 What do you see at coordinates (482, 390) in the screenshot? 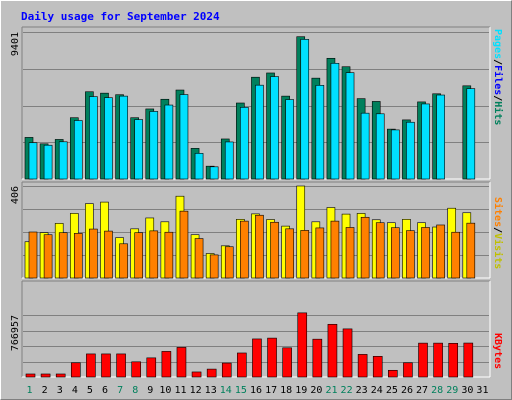
I see `x-tick-label-day-31: 31` at bounding box center [482, 390].